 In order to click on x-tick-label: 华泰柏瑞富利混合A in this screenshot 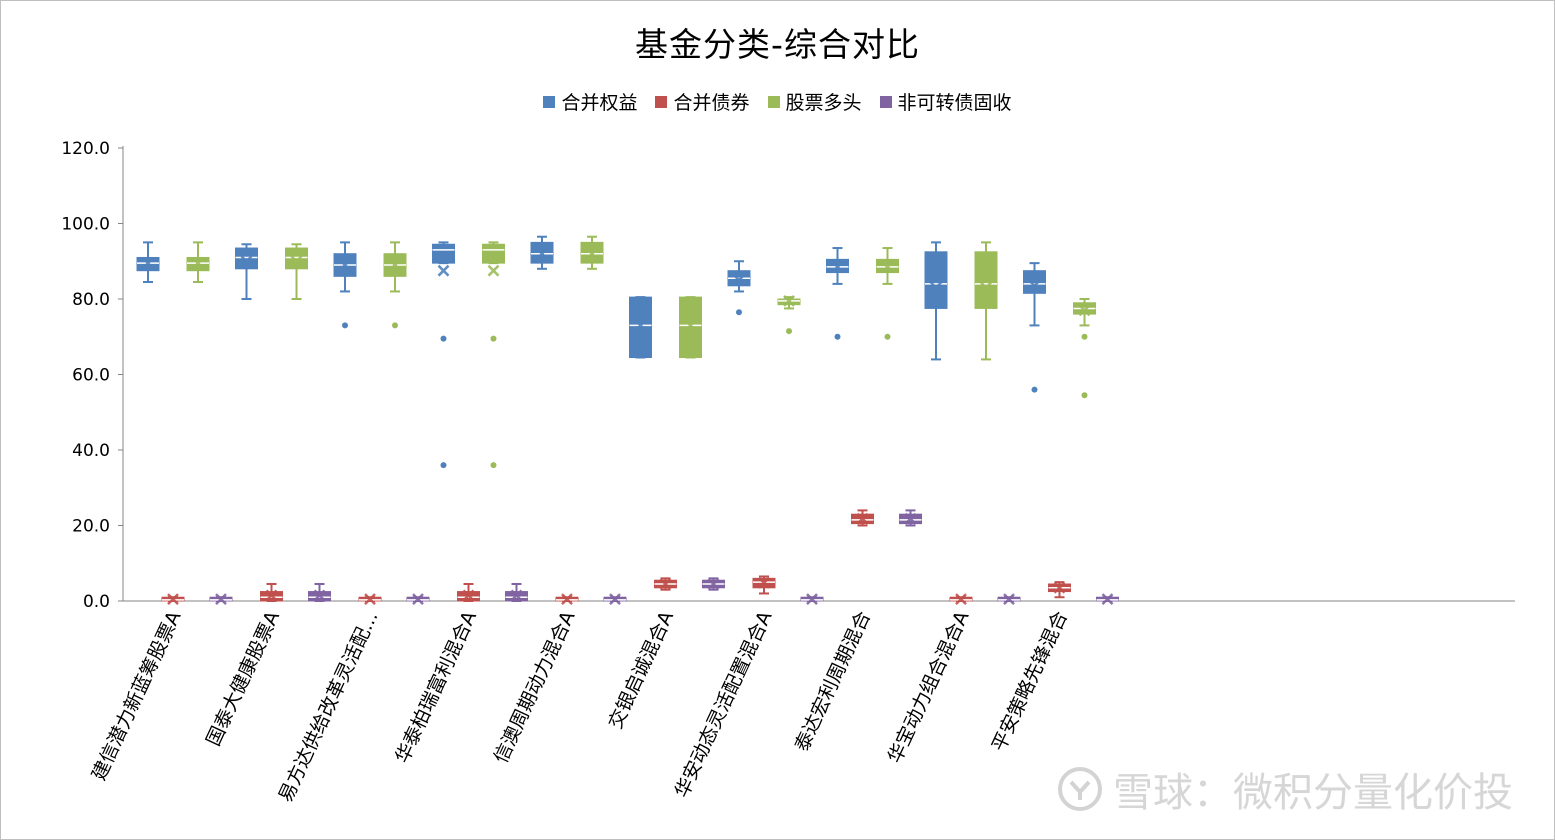, I will do `click(436, 687)`.